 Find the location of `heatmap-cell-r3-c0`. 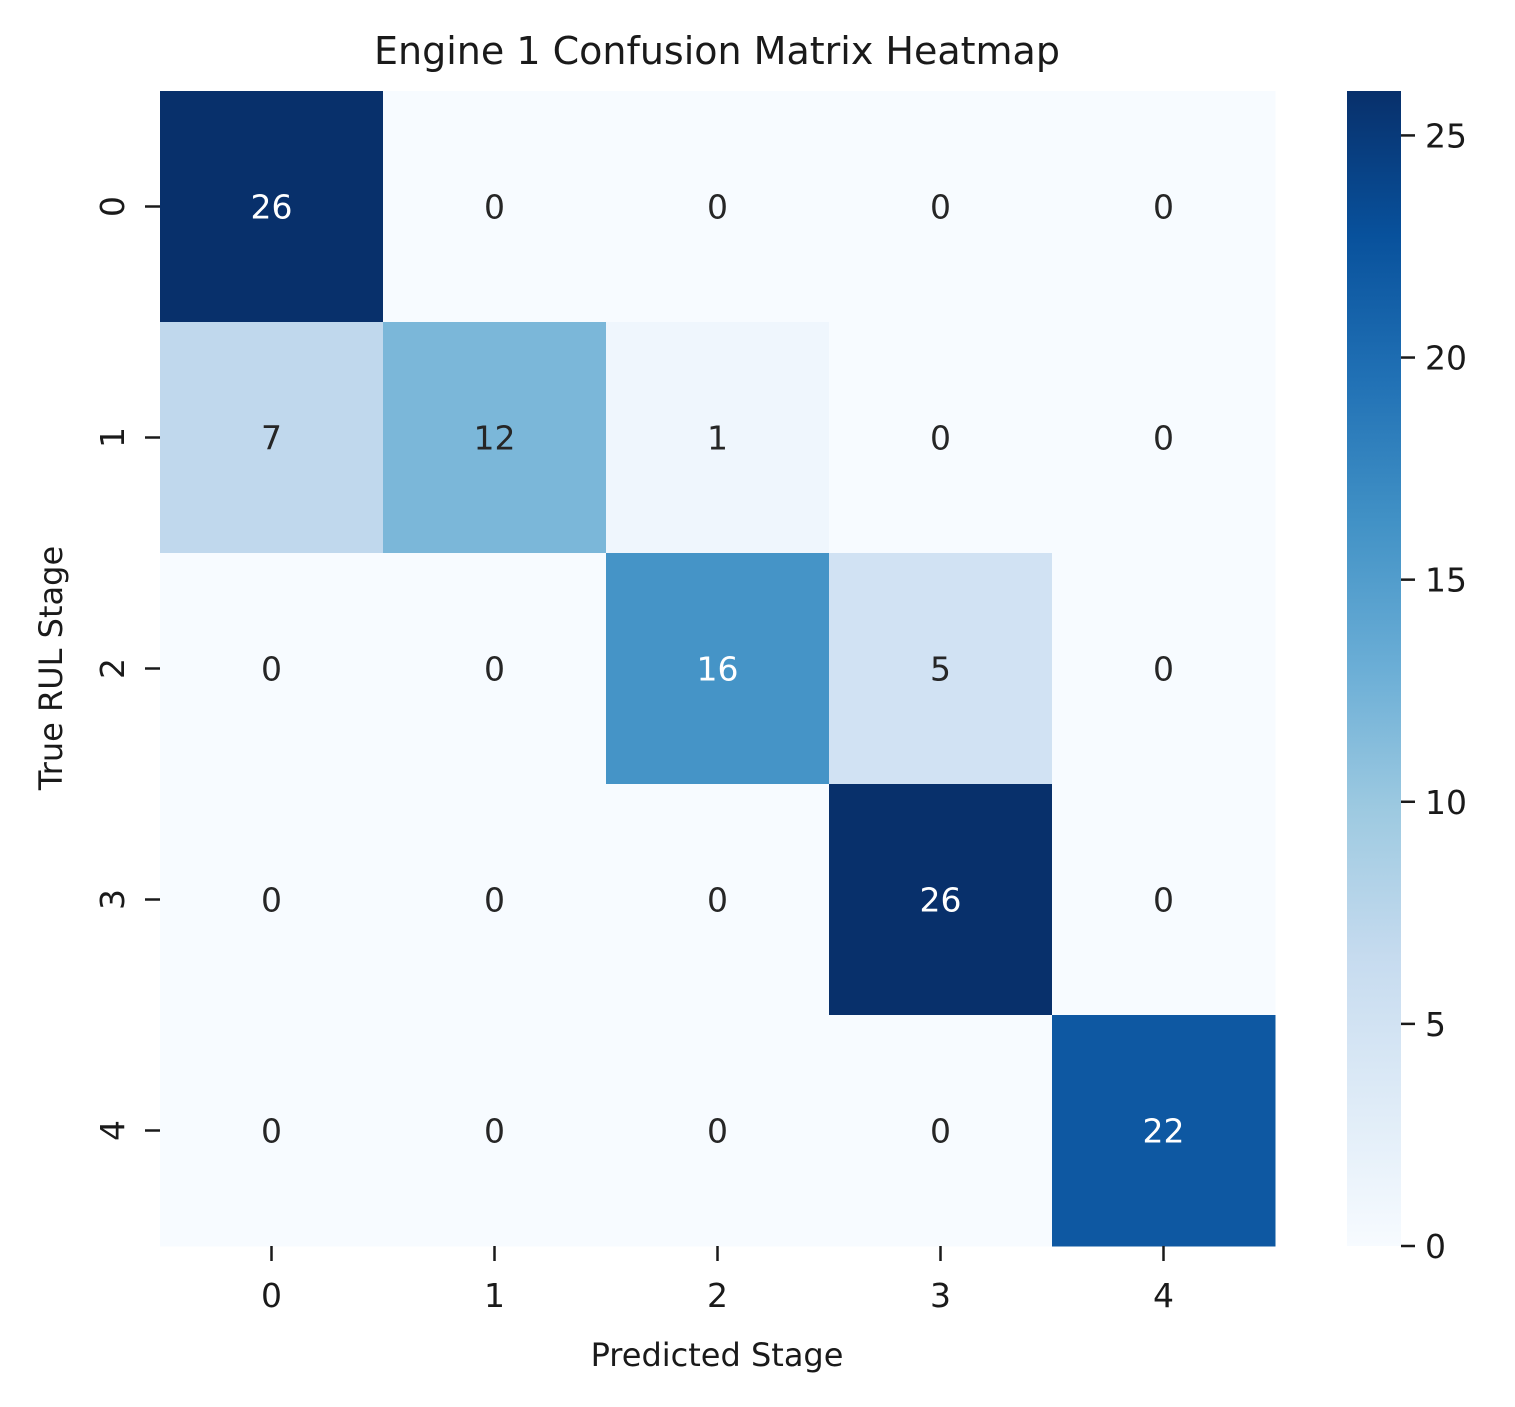

heatmap-cell-r3-c0 is located at coordinates (272, 900).